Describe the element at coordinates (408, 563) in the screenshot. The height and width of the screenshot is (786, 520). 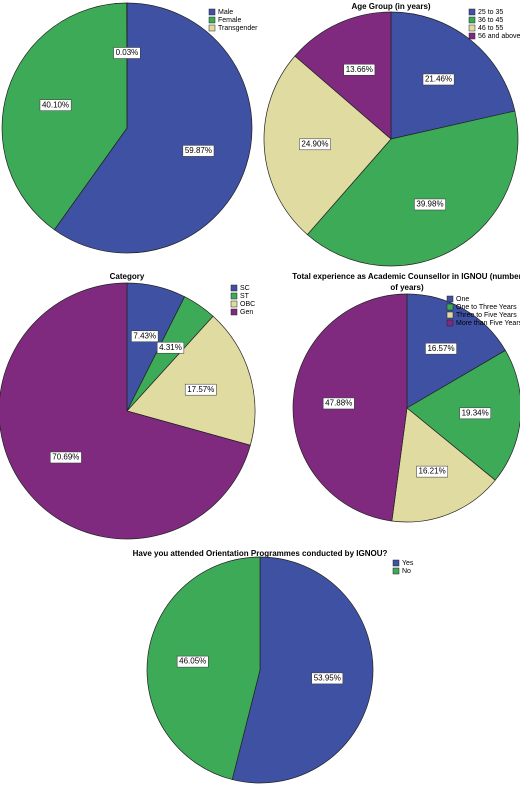
I see `legend-label: Yes` at that location.